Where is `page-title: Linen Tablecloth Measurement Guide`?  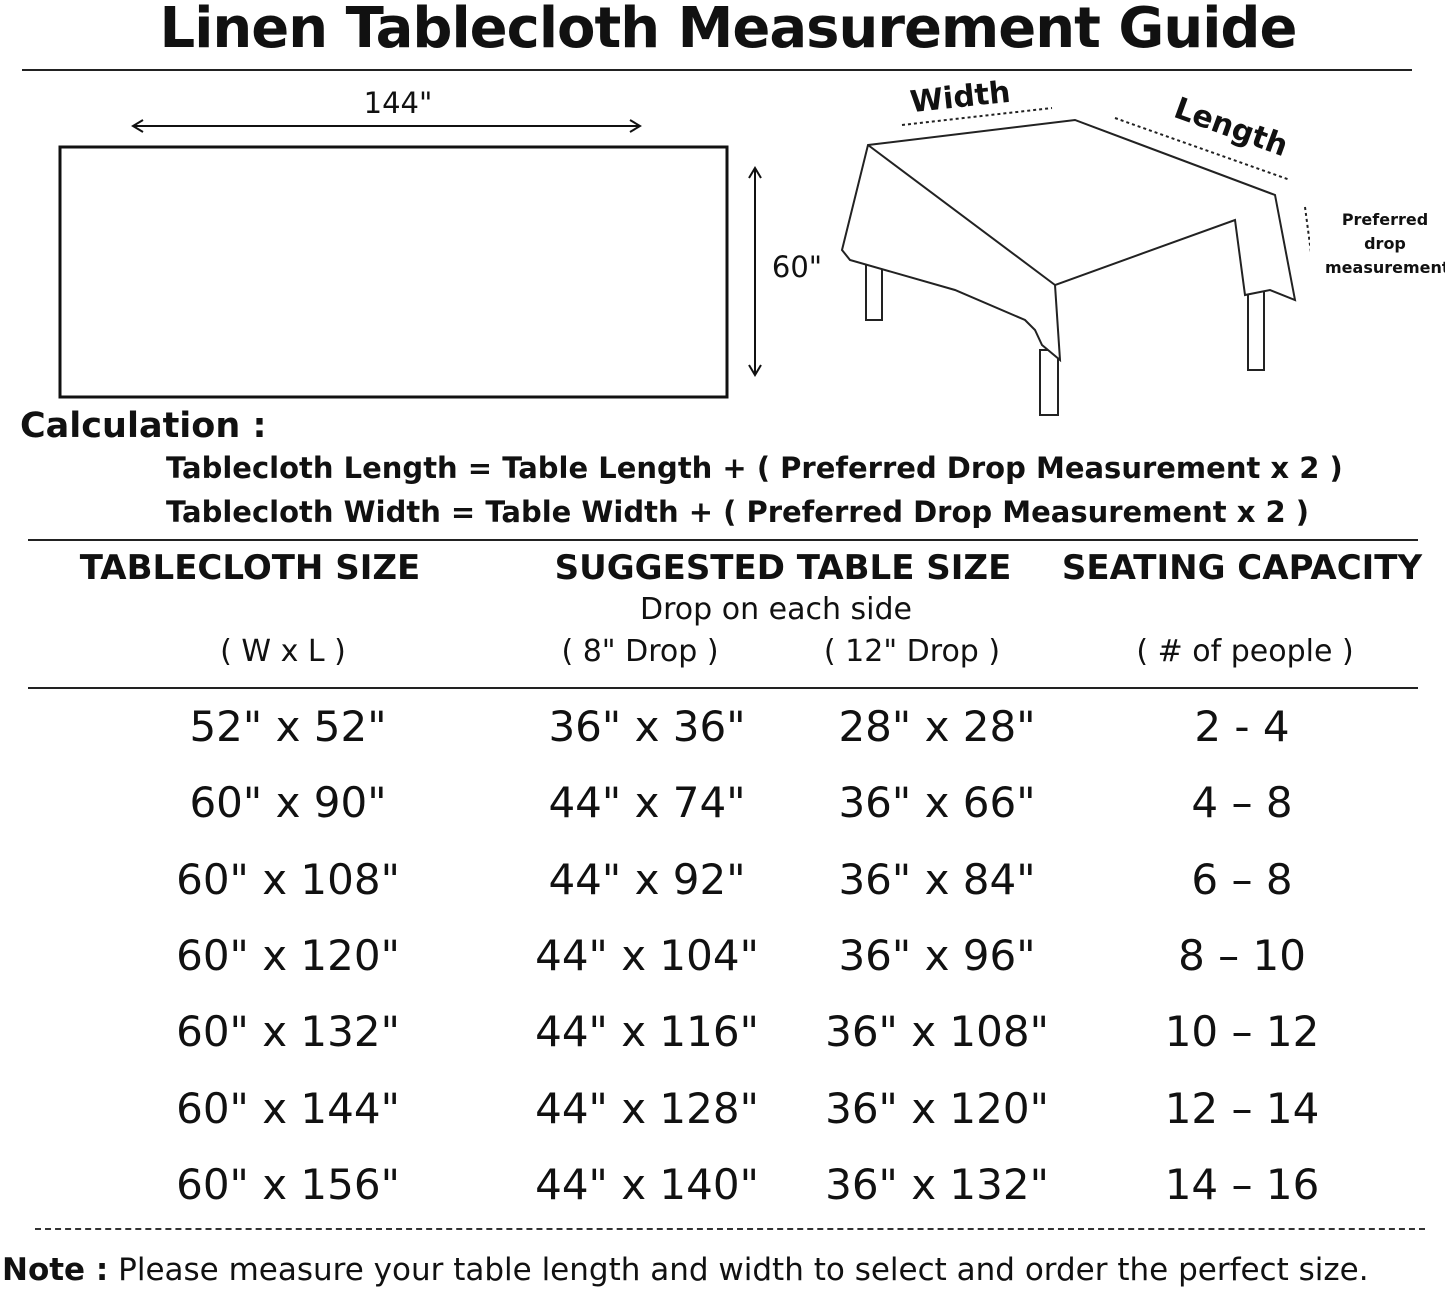 page-title: Linen Tablecloth Measurement Guide is located at coordinates (728, 30).